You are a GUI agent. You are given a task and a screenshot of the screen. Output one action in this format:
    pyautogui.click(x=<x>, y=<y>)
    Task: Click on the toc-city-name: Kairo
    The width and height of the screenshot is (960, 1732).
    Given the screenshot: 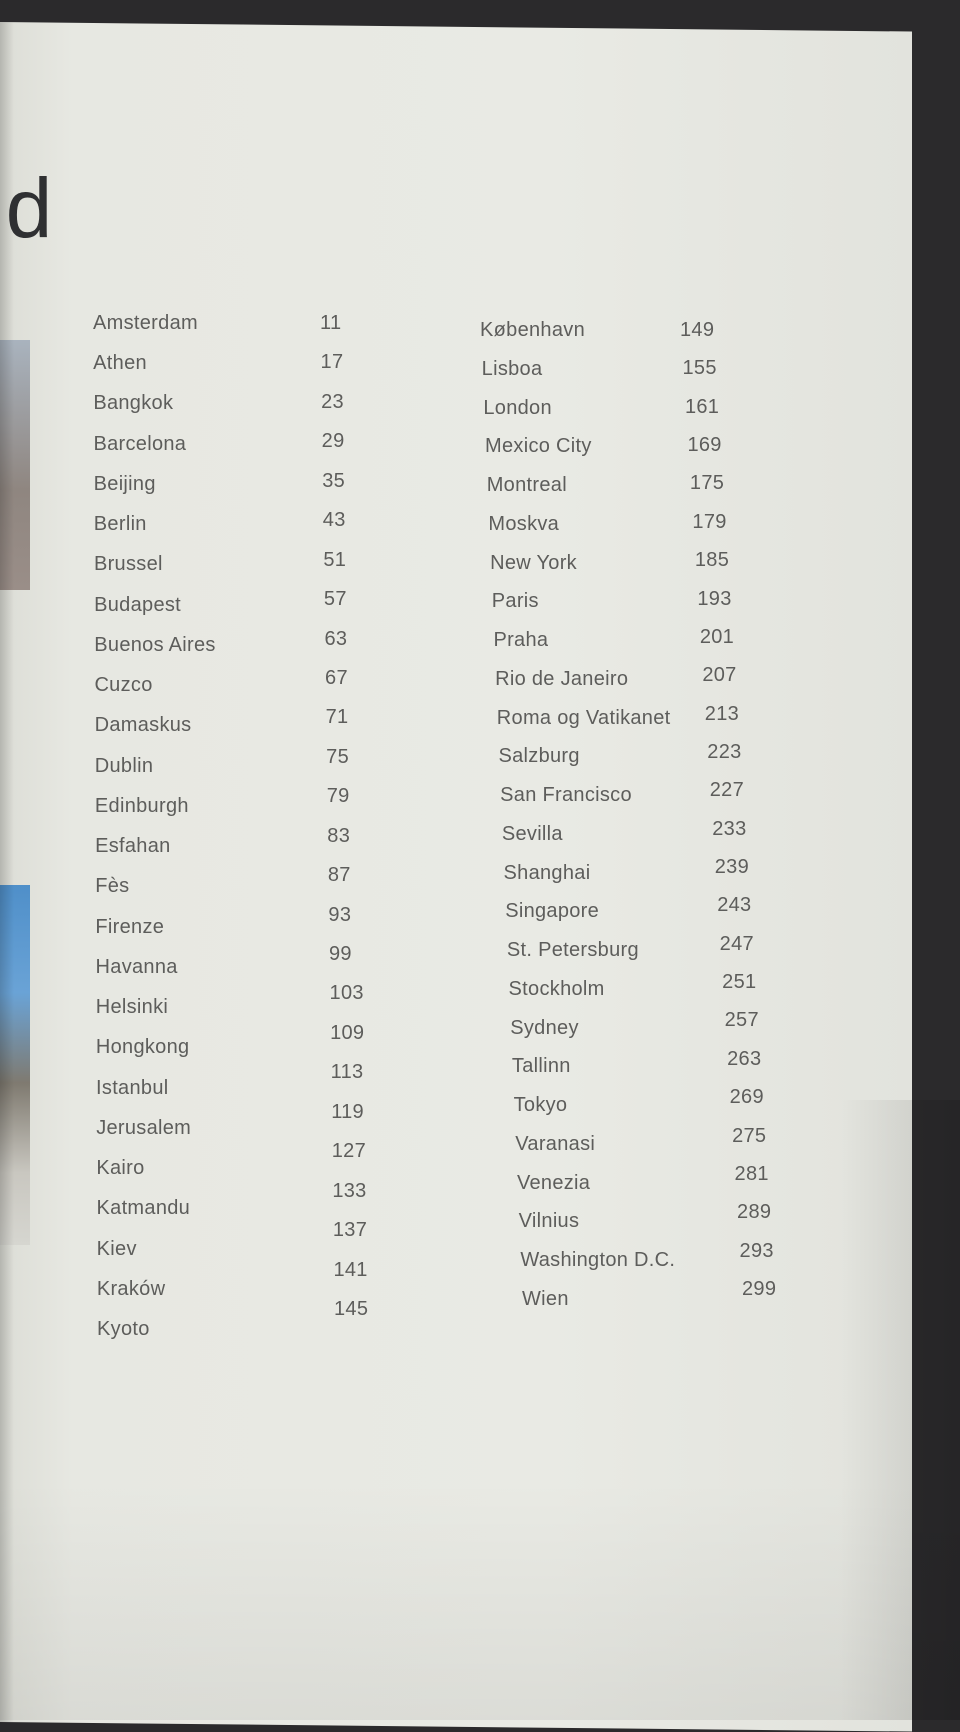 What is the action you would take?
    pyautogui.click(x=120, y=1168)
    